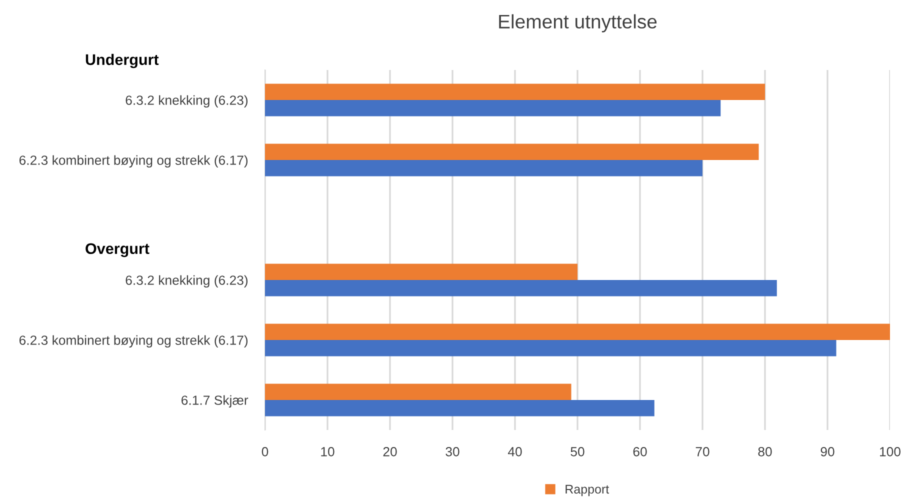  I want to click on legend-label: Rapport, so click(588, 490).